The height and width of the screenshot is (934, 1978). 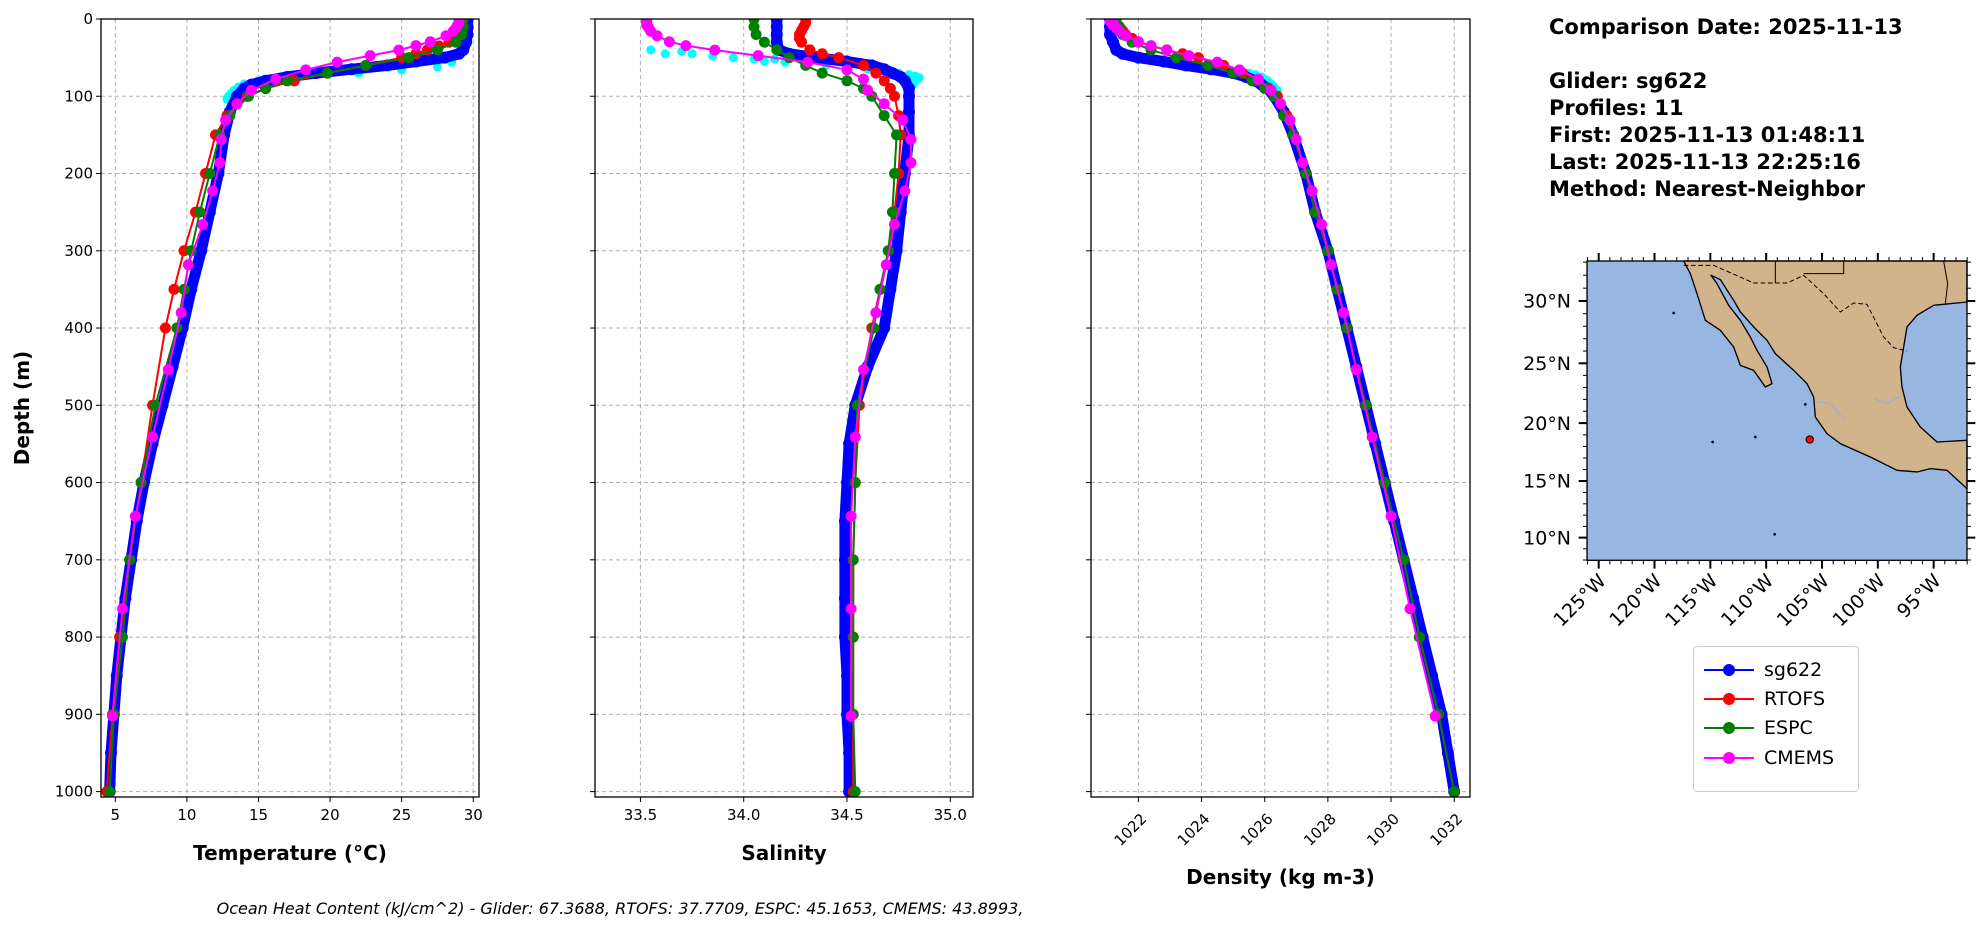 I want to click on lat-tick-label: 15°N, so click(x=1547, y=482).